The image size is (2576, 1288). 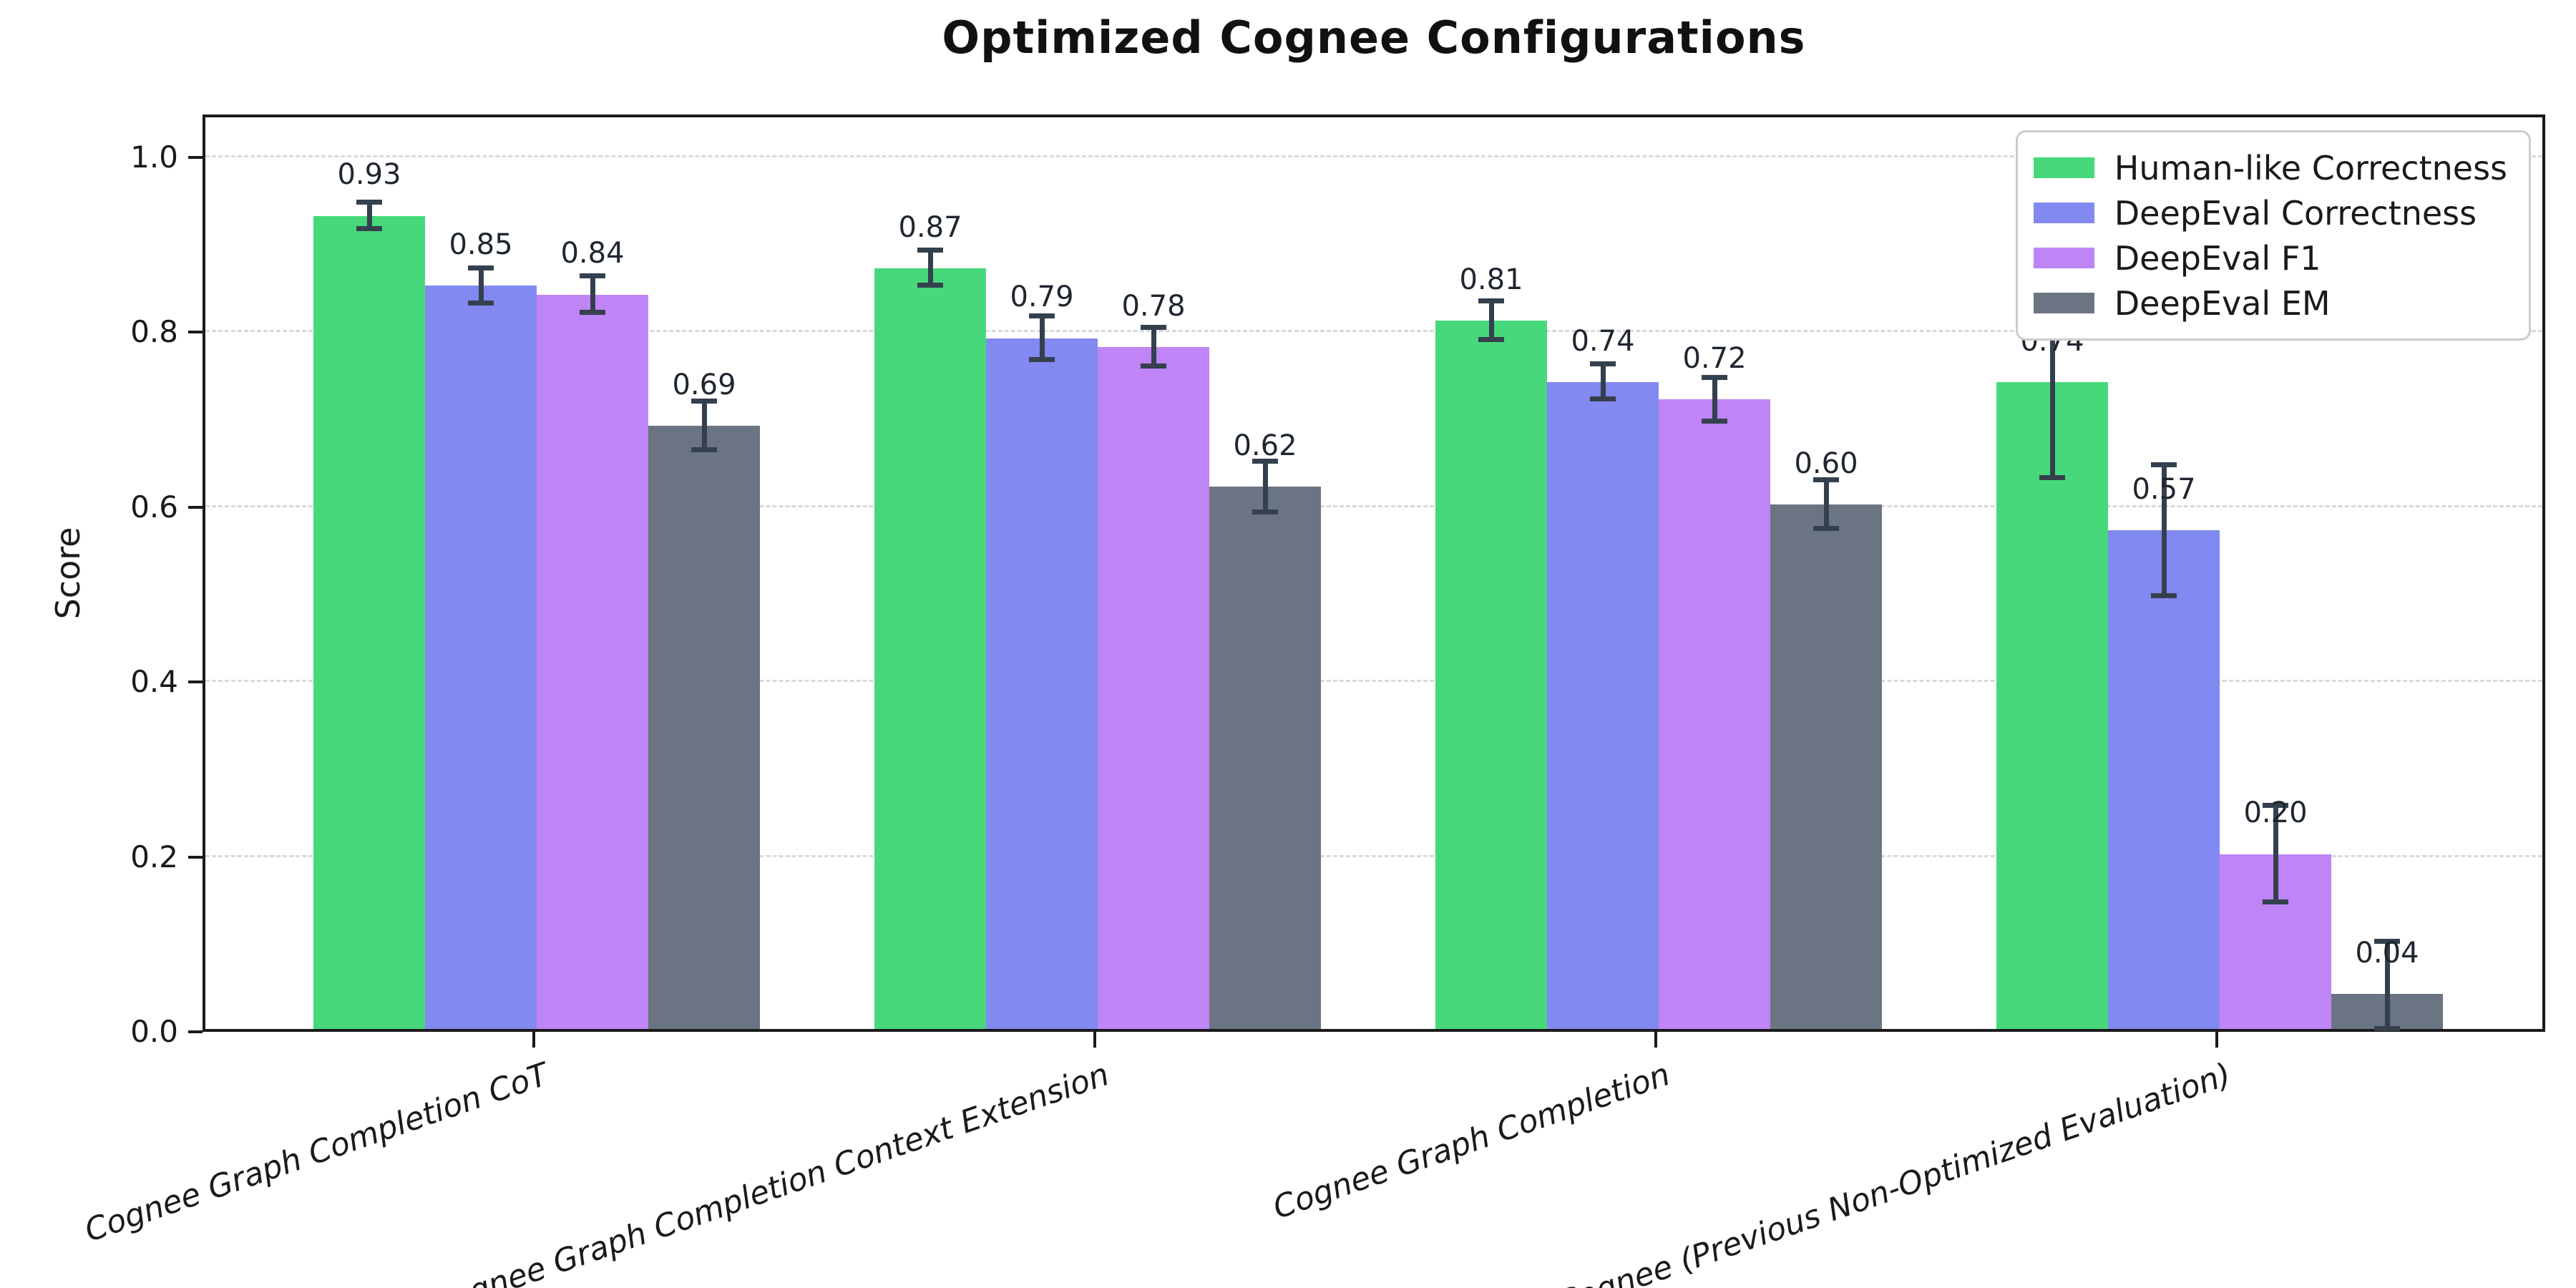 I want to click on y-tick-label: 0.8, so click(x=154, y=332).